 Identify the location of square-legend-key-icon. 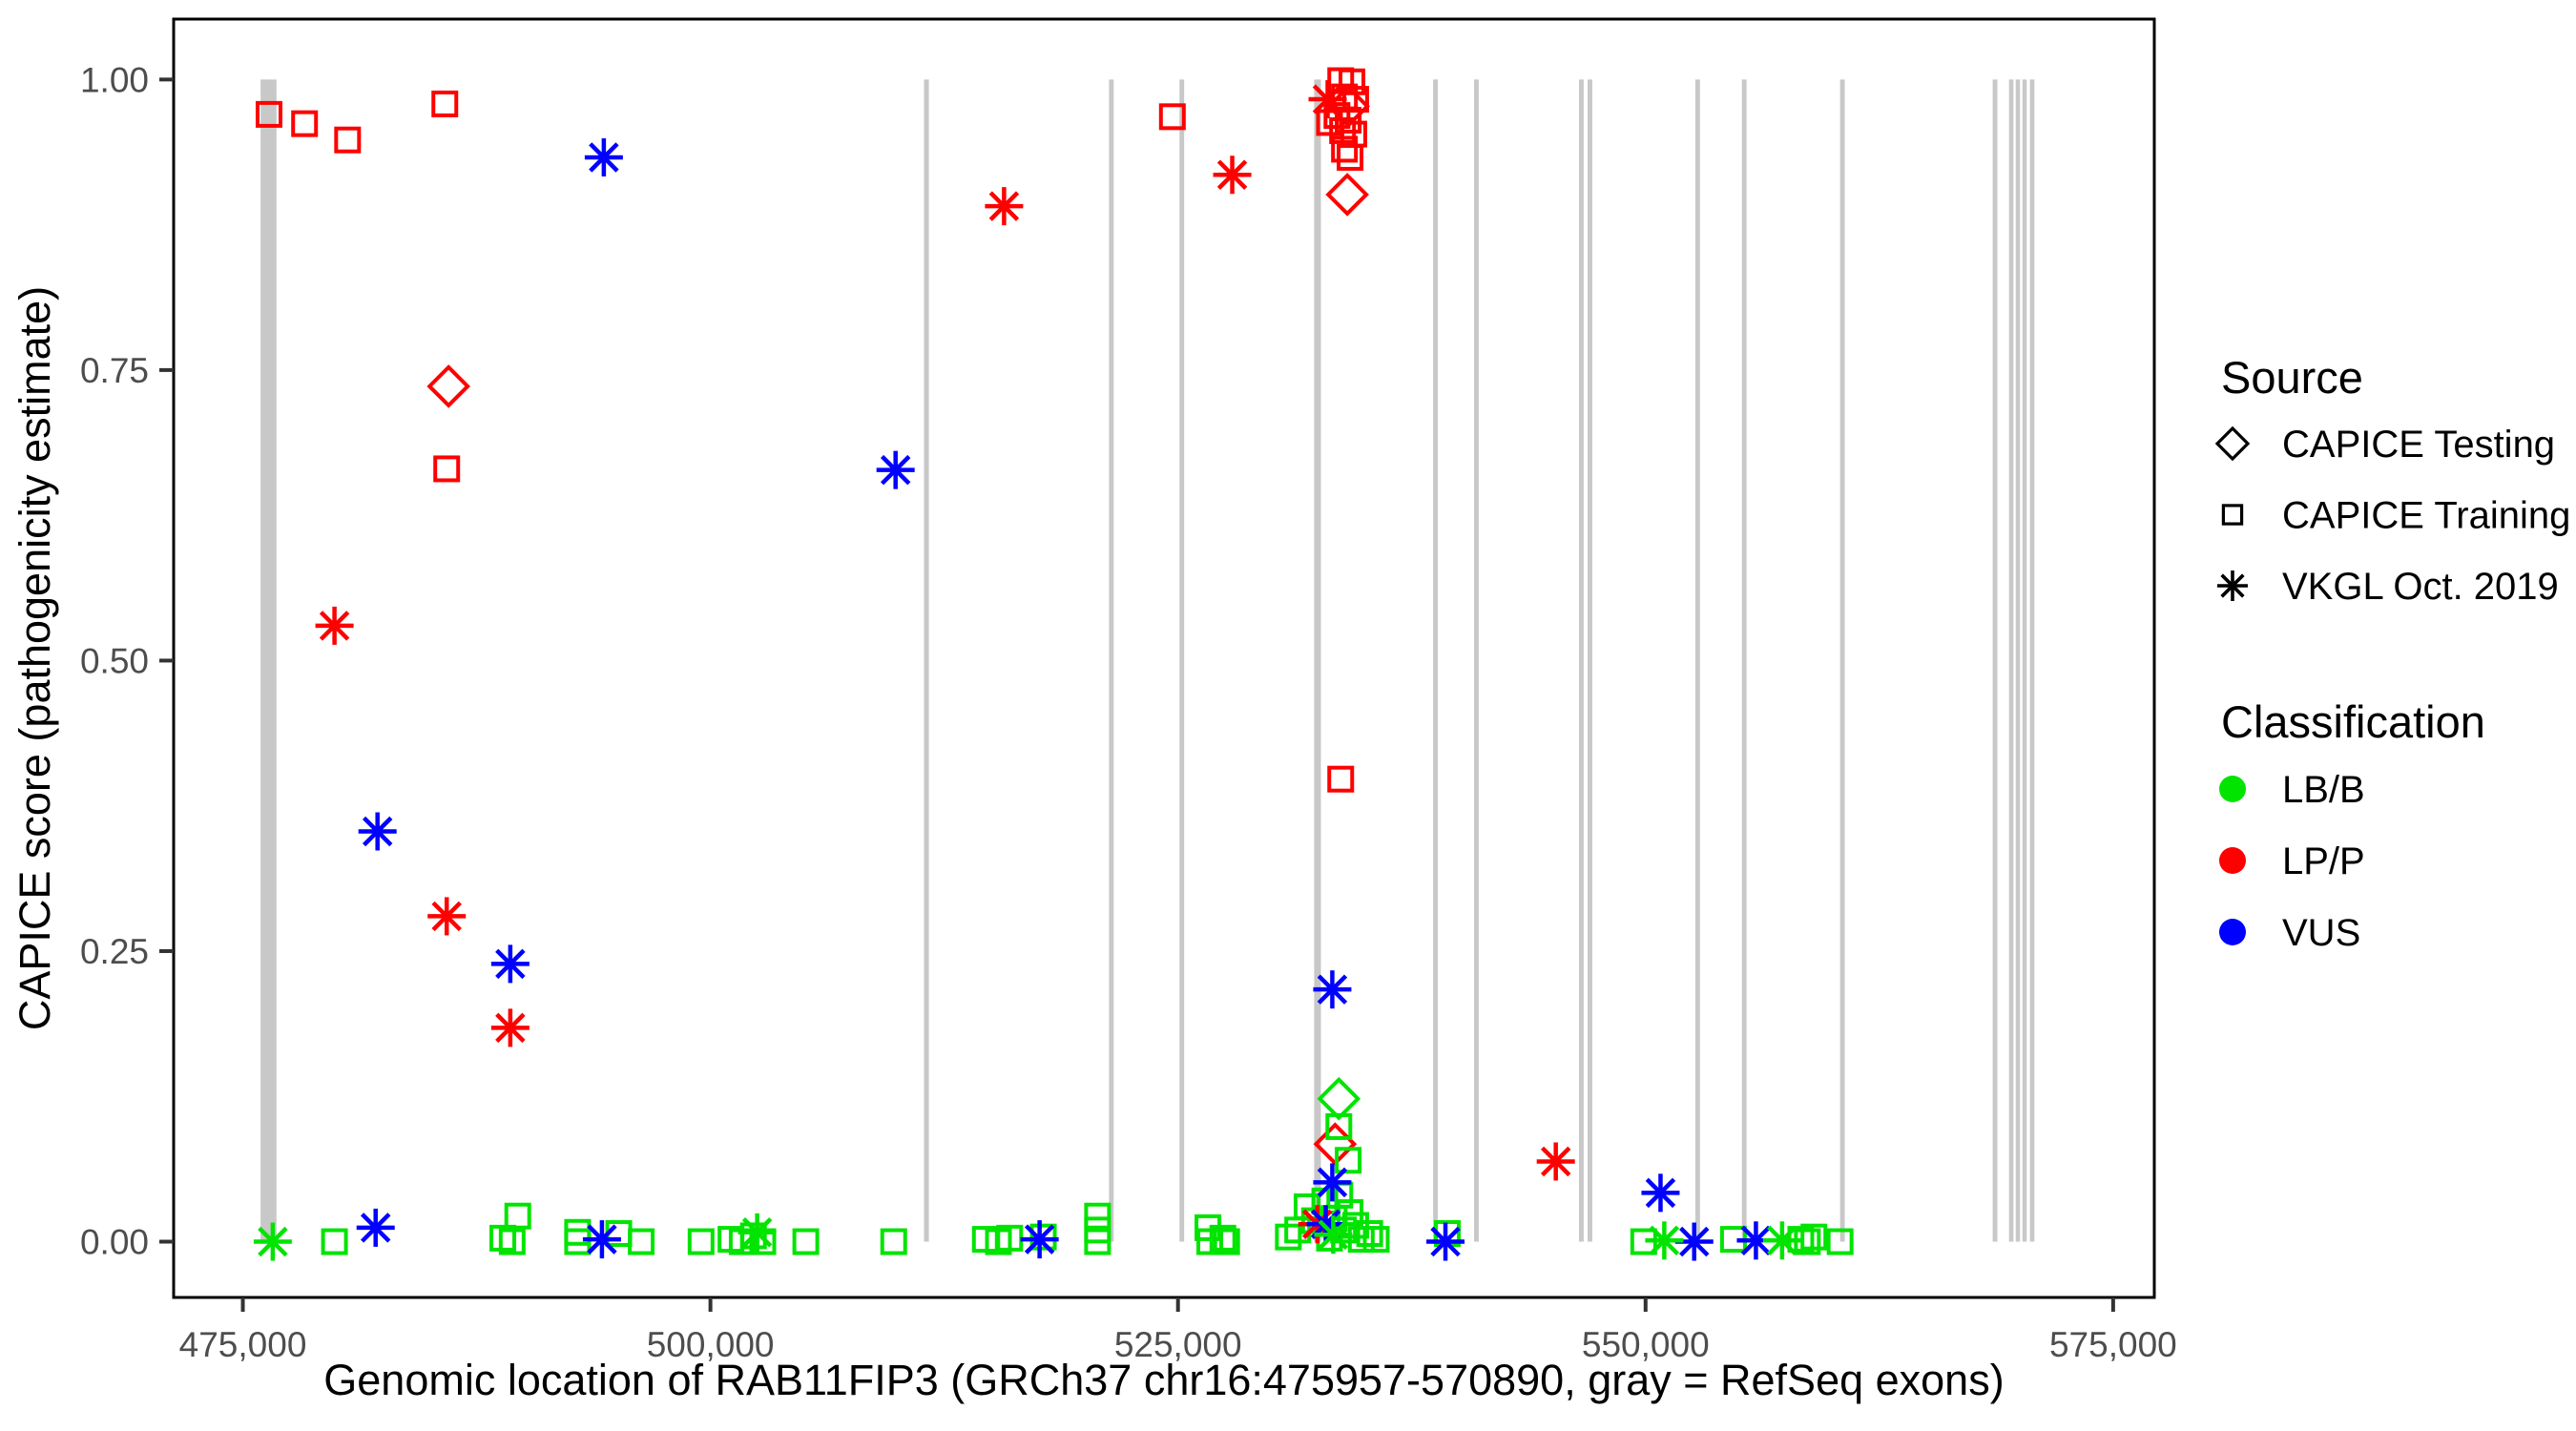
(2232, 515).